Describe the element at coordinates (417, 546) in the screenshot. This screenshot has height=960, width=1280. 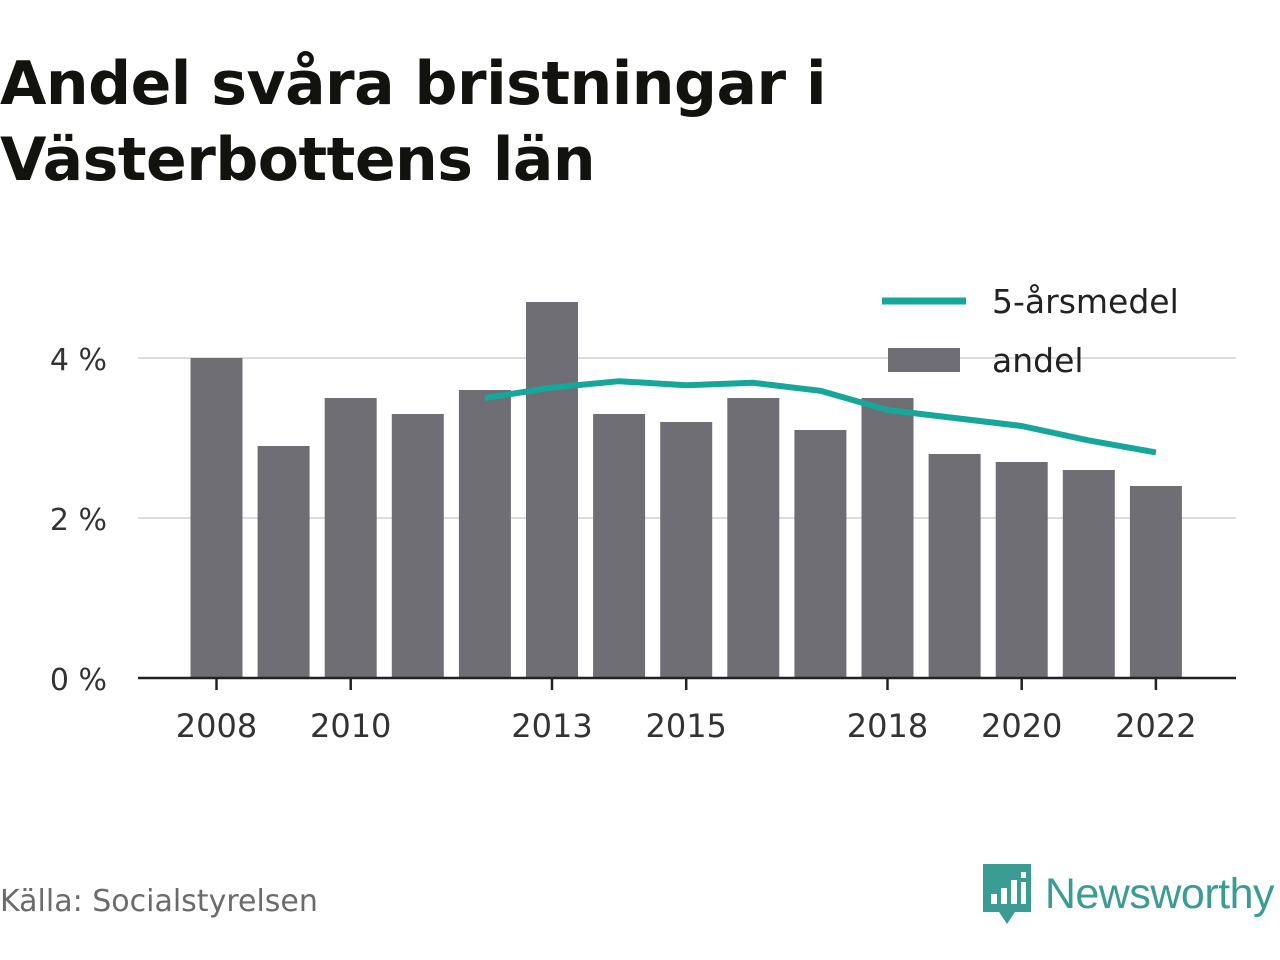
I see `bar-2011` at that location.